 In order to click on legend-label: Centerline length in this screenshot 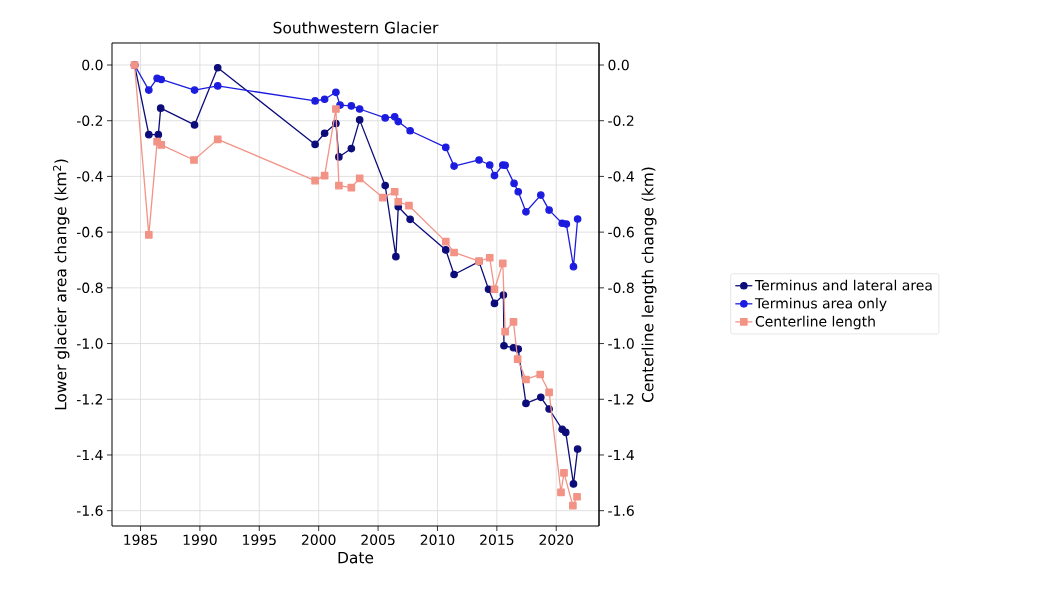, I will do `click(815, 322)`.